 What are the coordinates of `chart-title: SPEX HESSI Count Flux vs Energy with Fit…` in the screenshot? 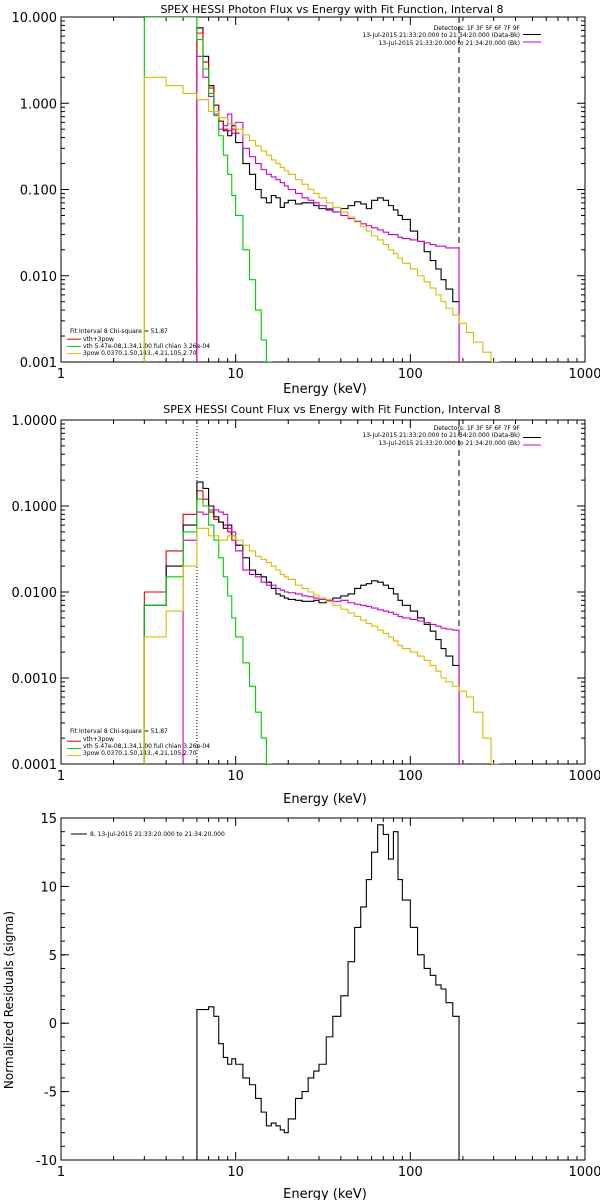 It's located at (331, 409).